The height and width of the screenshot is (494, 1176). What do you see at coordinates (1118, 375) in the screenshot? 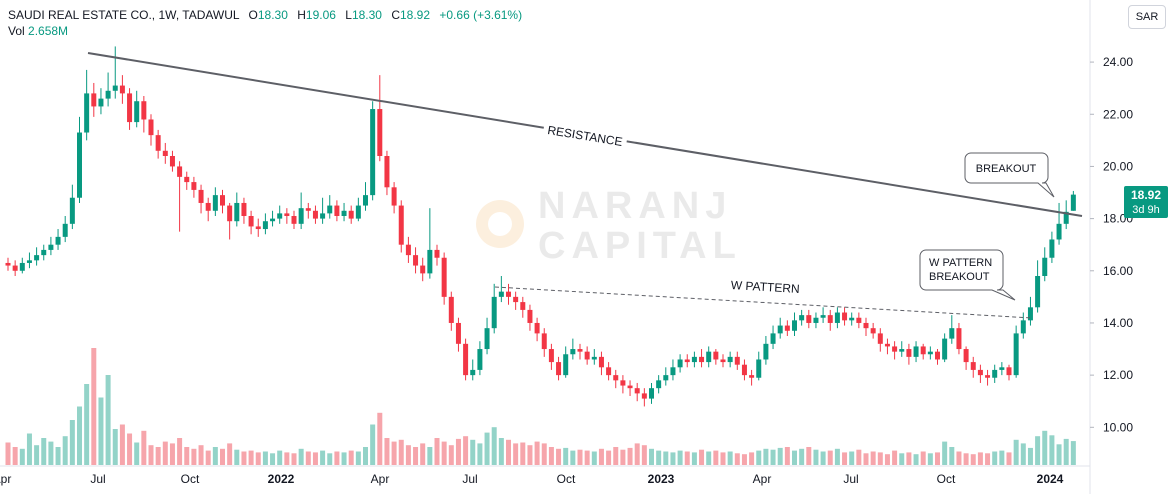
I see `y-tick-label: 12.00` at bounding box center [1118, 375].